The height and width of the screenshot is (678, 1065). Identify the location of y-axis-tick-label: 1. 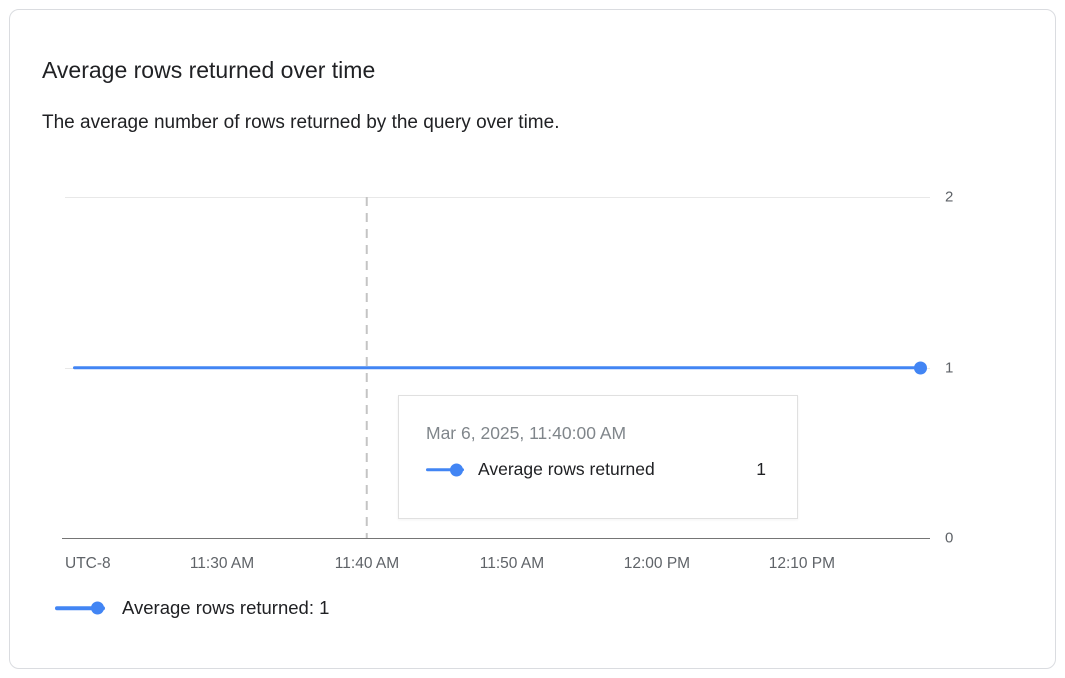
(949, 367).